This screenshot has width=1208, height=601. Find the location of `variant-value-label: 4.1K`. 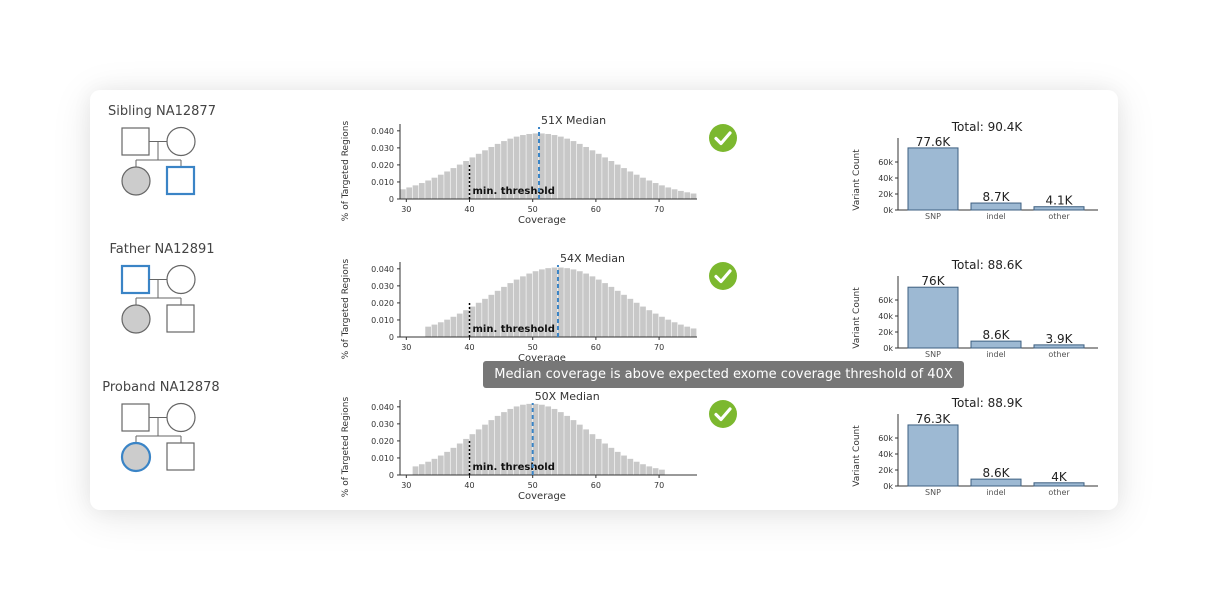

variant-value-label: 4.1K is located at coordinates (1060, 201).